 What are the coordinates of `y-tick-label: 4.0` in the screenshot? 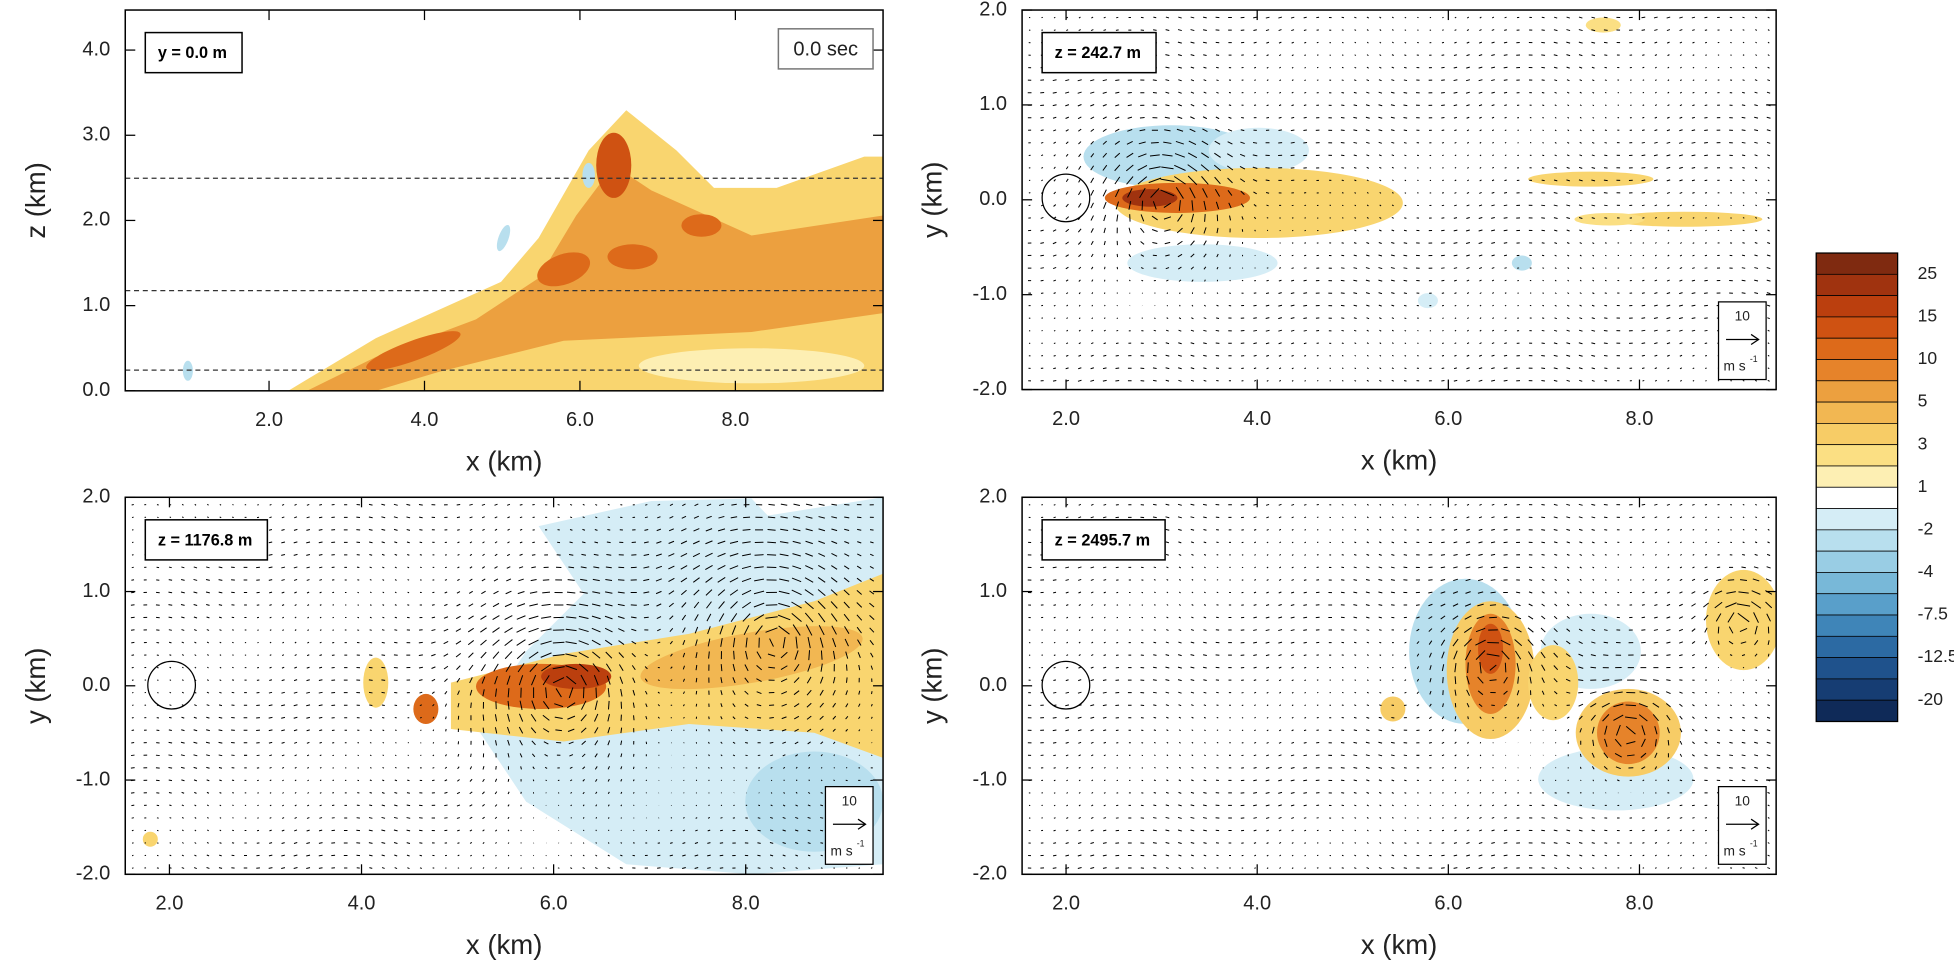 It's located at (96, 49).